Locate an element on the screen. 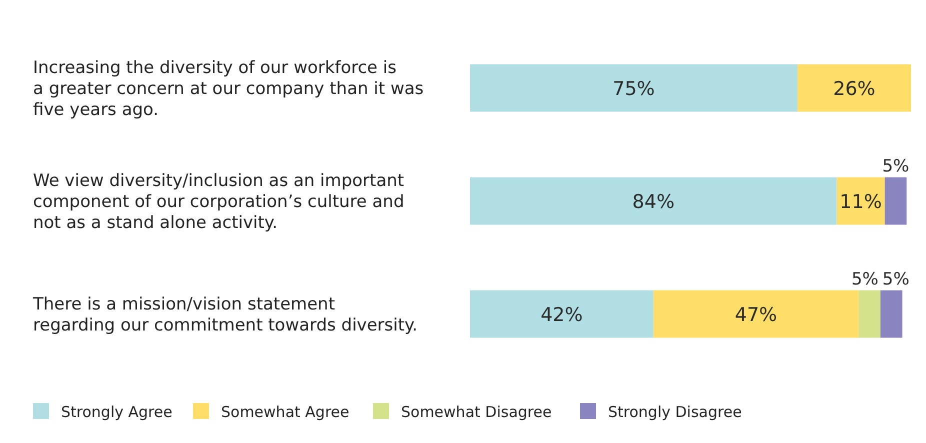 This screenshot has height=443, width=926. data-label: 42% is located at coordinates (561, 315).